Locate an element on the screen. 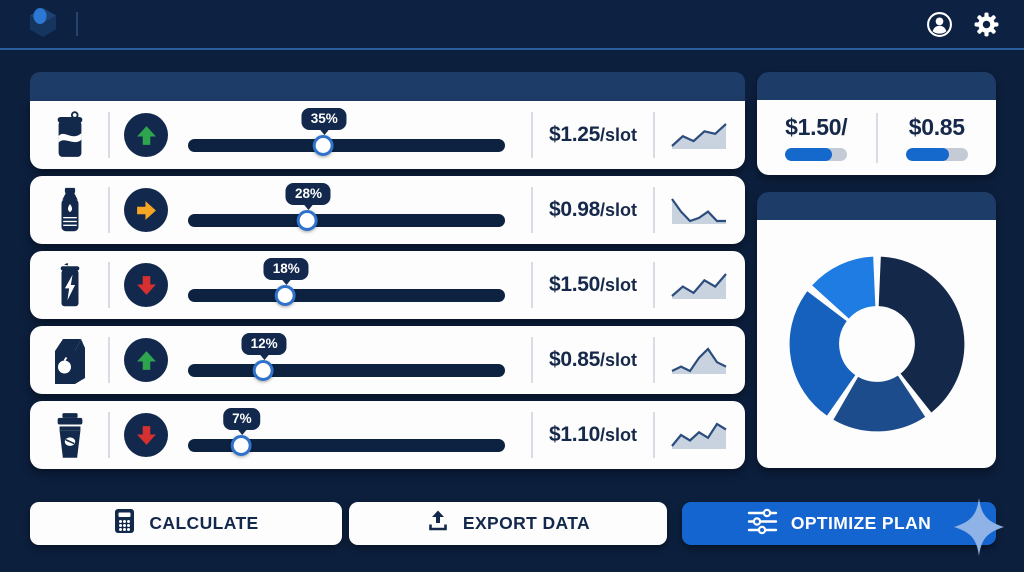 This screenshot has height=572, width=1024. price-per-slot: $1.50/slot is located at coordinates (593, 284).